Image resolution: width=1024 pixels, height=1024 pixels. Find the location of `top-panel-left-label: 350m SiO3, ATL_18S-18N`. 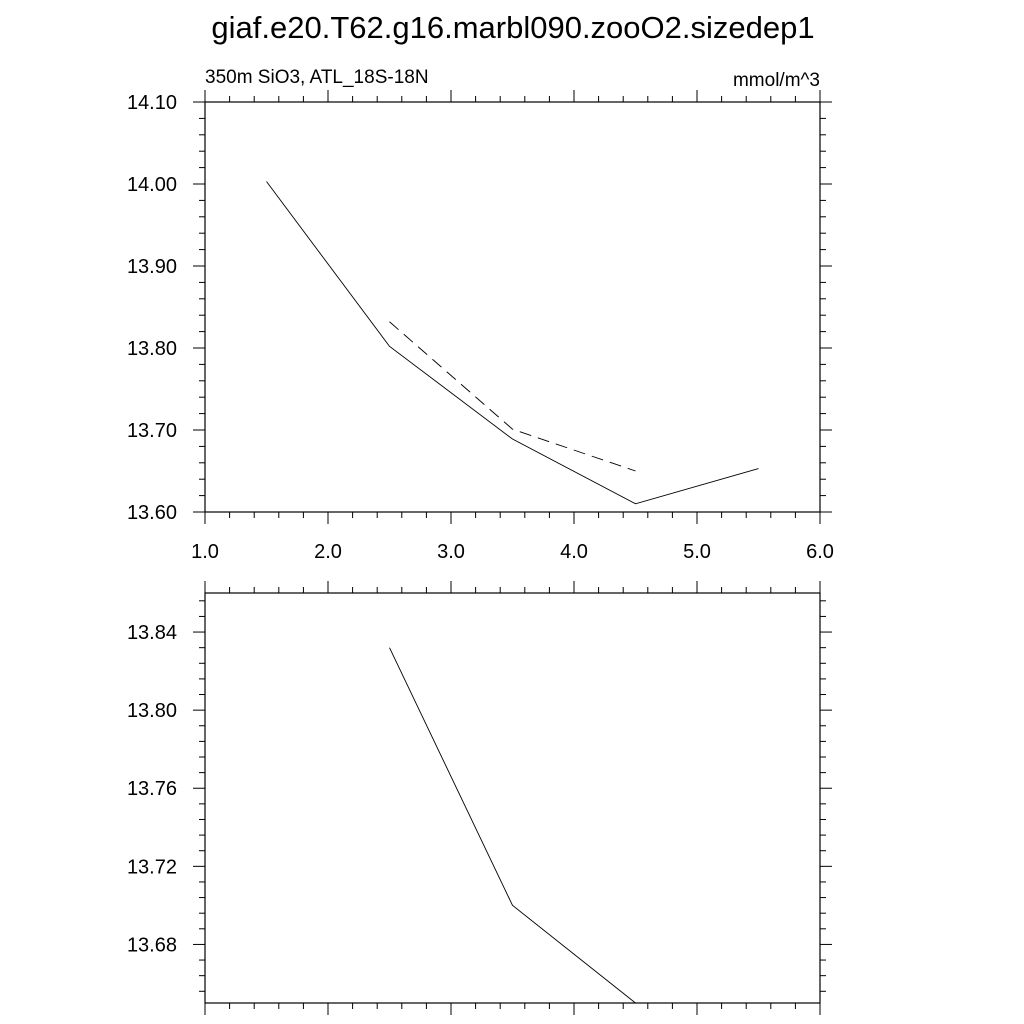

top-panel-left-label: 350m SiO3, ATL_18S-18N is located at coordinates (317, 77).